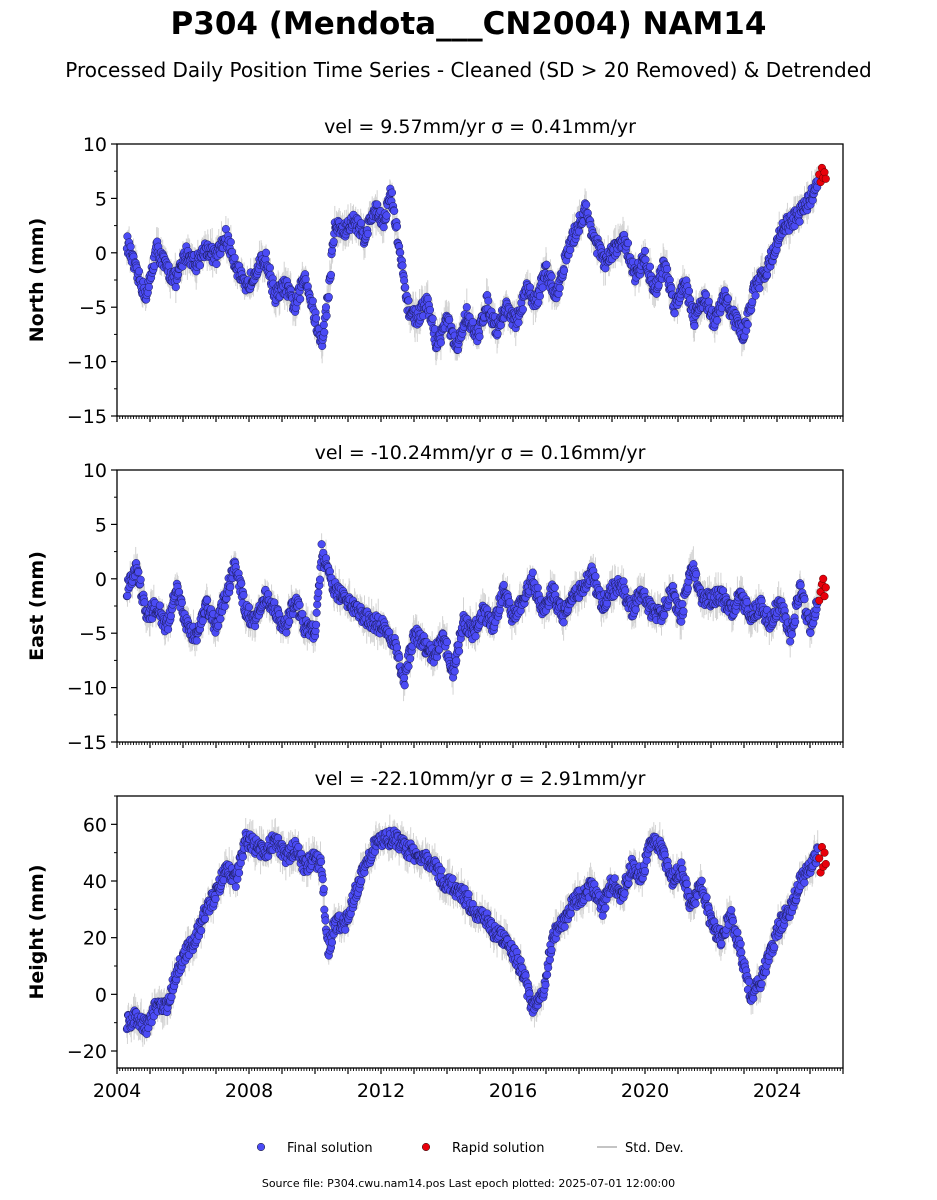 Image resolution: width=937 pixels, height=1200 pixels. I want to click on y-tick-label: −5, so click(93, 308).